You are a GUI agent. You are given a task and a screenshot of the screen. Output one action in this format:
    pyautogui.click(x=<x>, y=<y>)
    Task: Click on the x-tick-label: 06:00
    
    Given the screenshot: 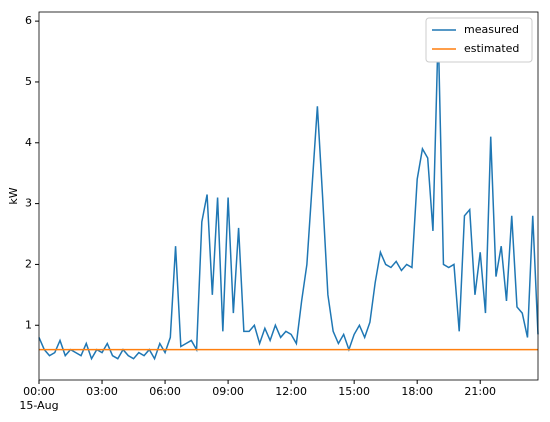 What is the action you would take?
    pyautogui.click(x=165, y=391)
    